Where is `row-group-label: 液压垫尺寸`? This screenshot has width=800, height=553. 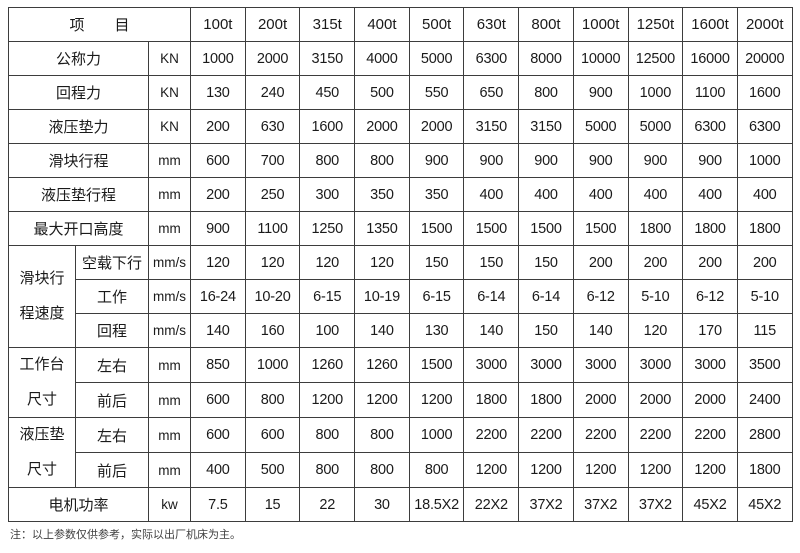 row-group-label: 液压垫尺寸 is located at coordinates (42, 452).